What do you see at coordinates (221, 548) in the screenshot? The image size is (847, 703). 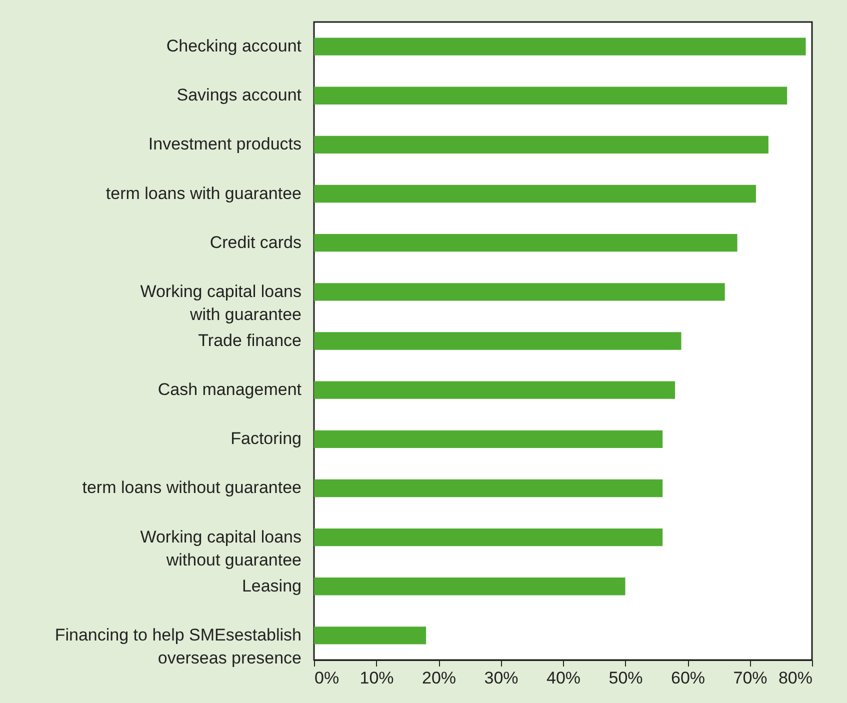 I see `y-tick-label: Working capital loans without guarantee` at bounding box center [221, 548].